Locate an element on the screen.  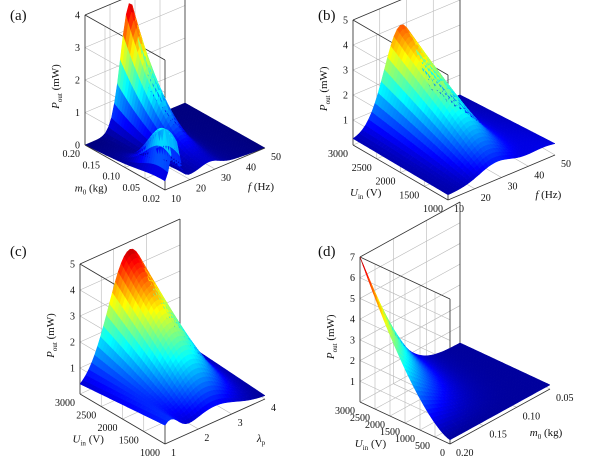
y-tick-label: 0.05 is located at coordinates (132, 188).